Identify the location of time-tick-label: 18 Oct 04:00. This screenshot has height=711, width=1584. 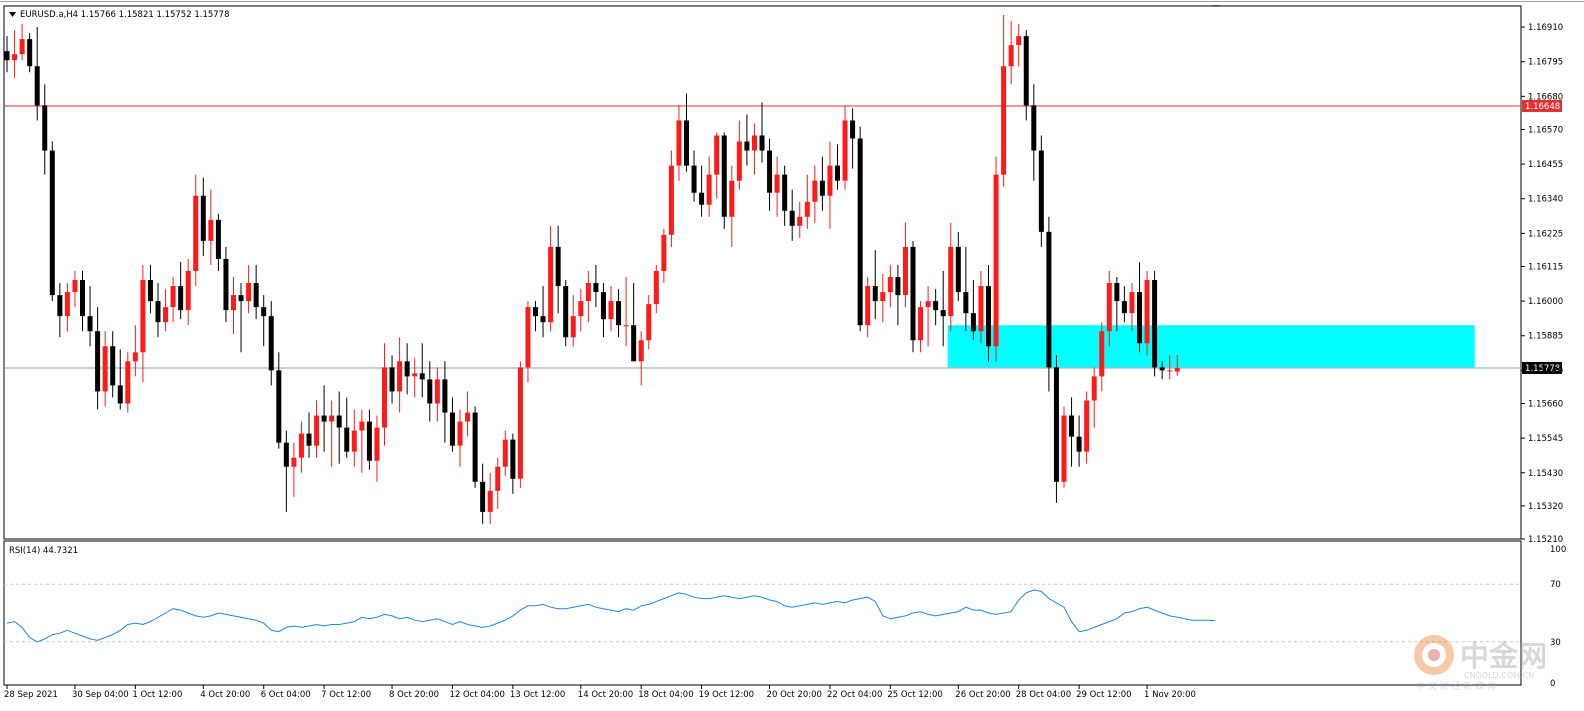
(665, 695).